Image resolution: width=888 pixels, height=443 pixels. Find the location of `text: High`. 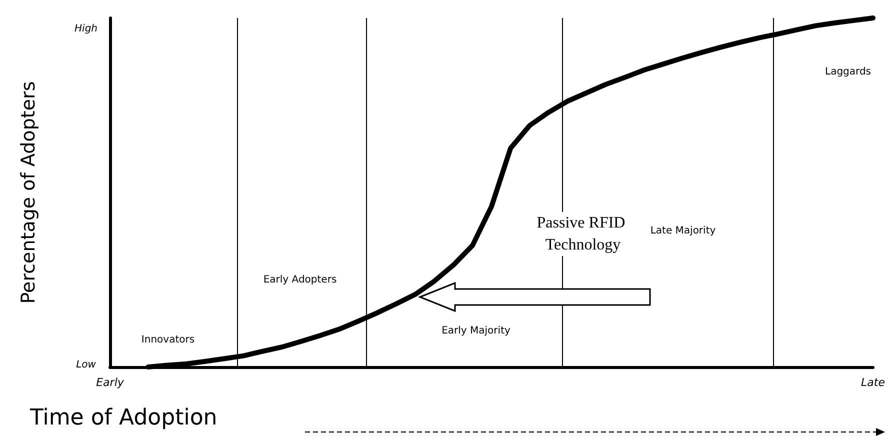

text: High is located at coordinates (86, 29).